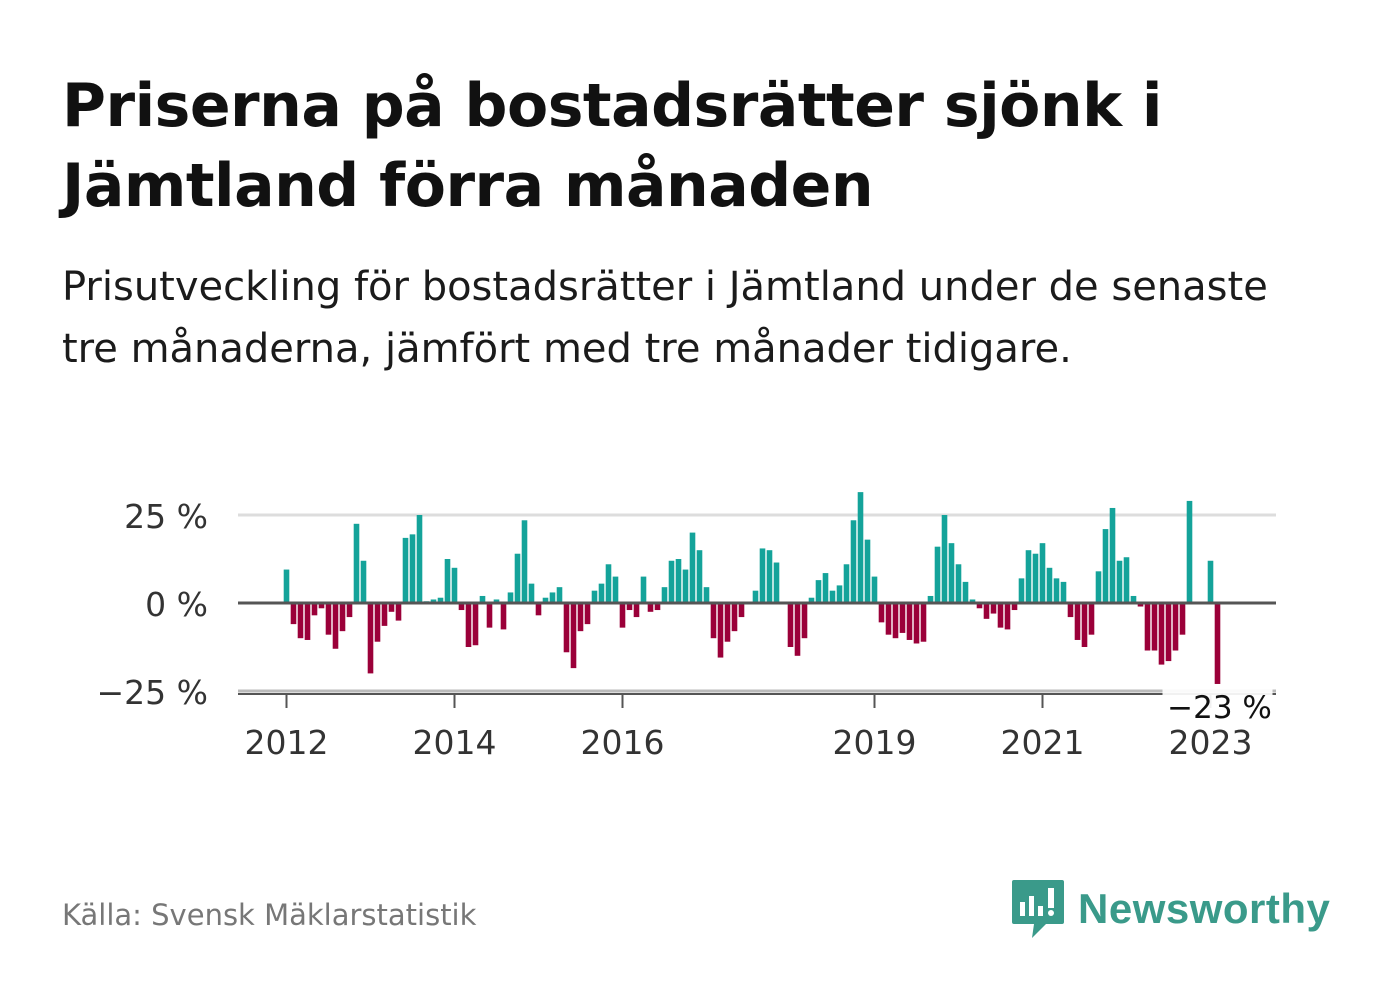 The height and width of the screenshot is (999, 1382). What do you see at coordinates (176, 604) in the screenshot?
I see `y-tick-label: 0 %` at bounding box center [176, 604].